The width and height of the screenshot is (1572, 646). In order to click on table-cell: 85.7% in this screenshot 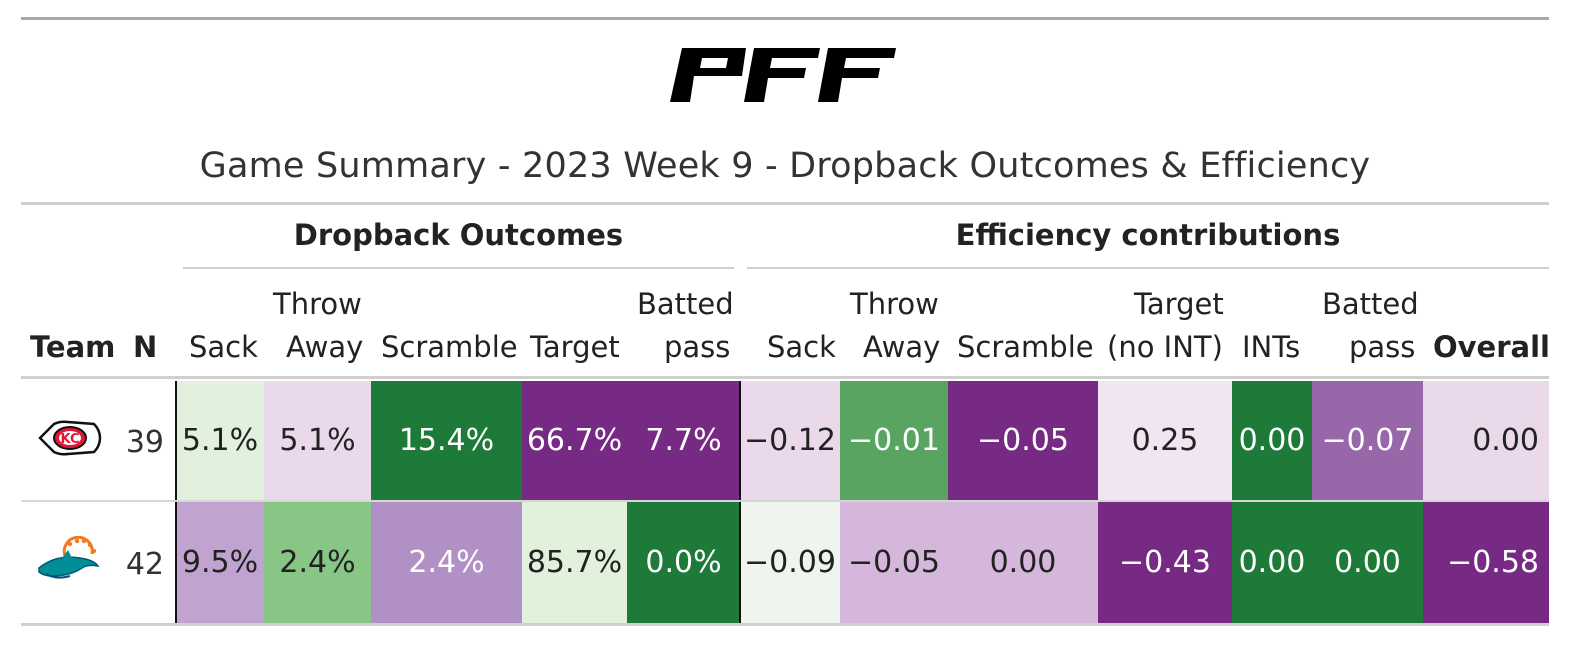, I will do `click(574, 562)`.